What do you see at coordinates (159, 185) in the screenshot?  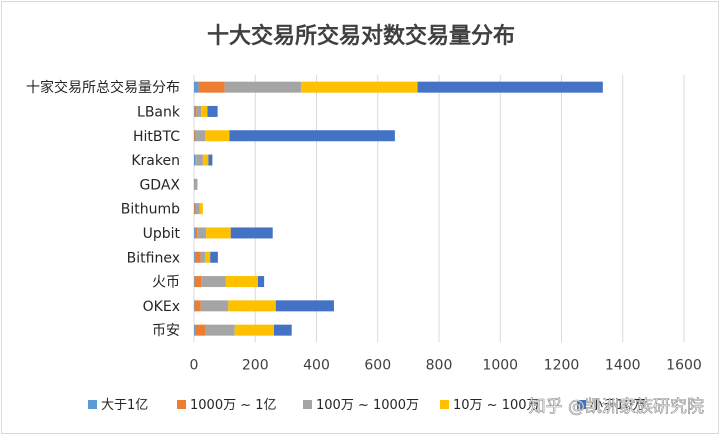 I see `category-label: GDAX` at bounding box center [159, 185].